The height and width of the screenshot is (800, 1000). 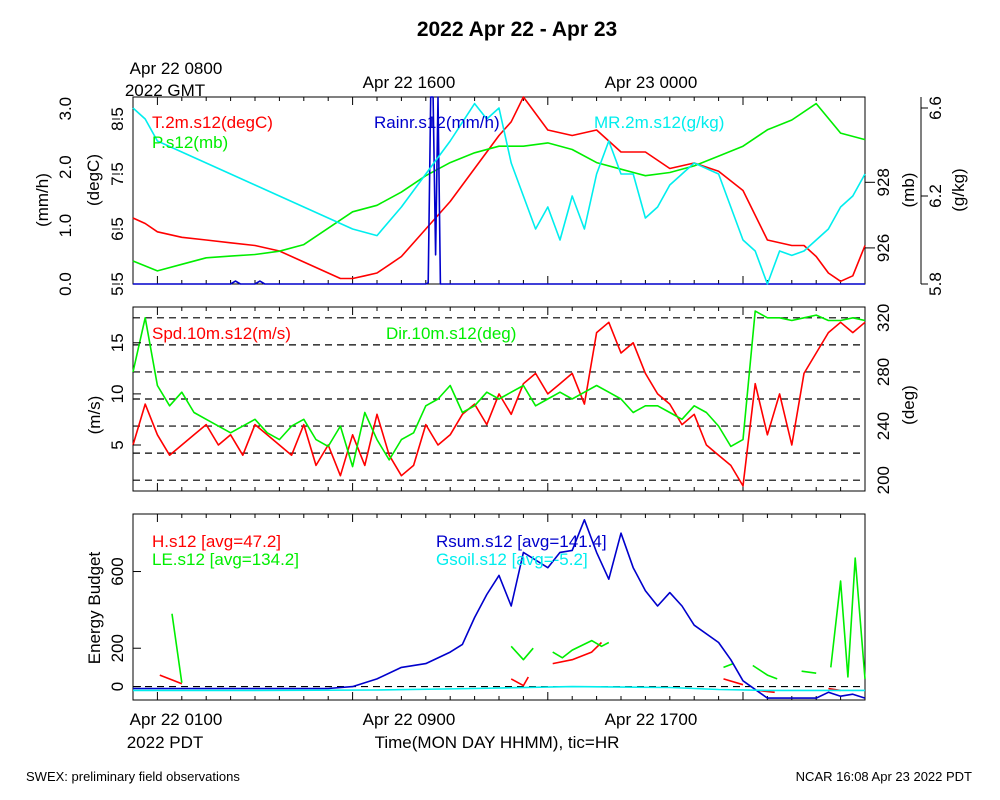 I want to click on temp-tick-label: 8.5, so click(x=117, y=119).